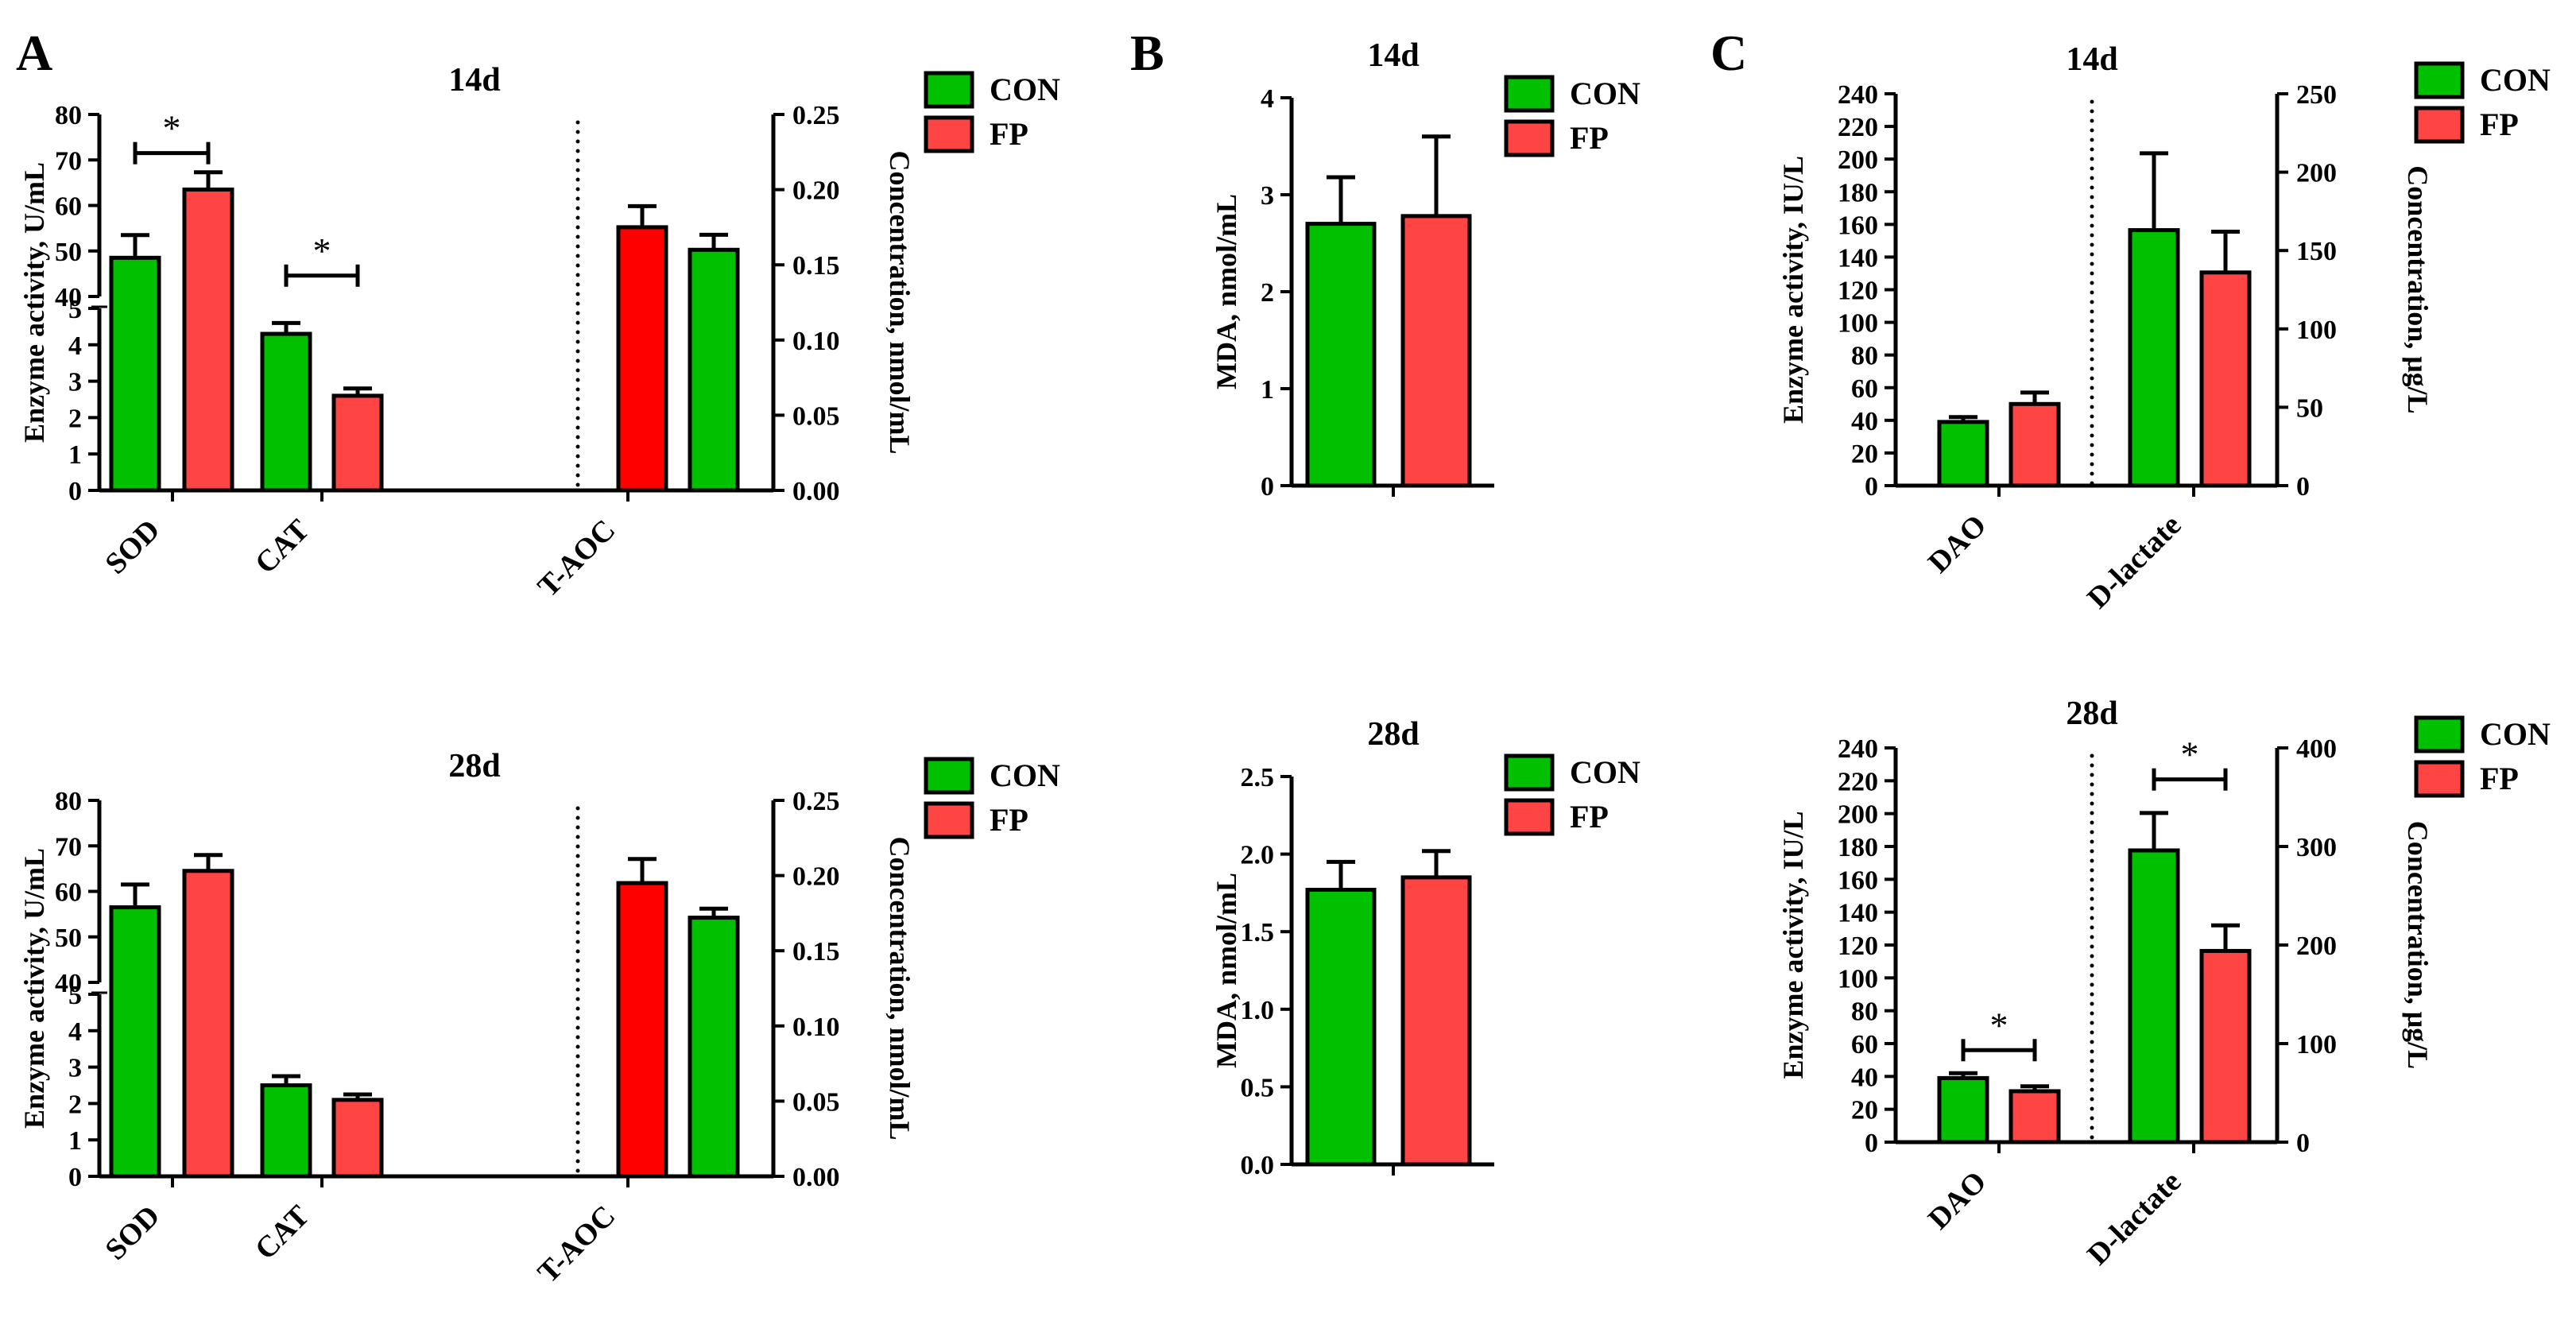 The height and width of the screenshot is (1317, 2576). What do you see at coordinates (2316, 251) in the screenshot?
I see `right-tick-label: 150` at bounding box center [2316, 251].